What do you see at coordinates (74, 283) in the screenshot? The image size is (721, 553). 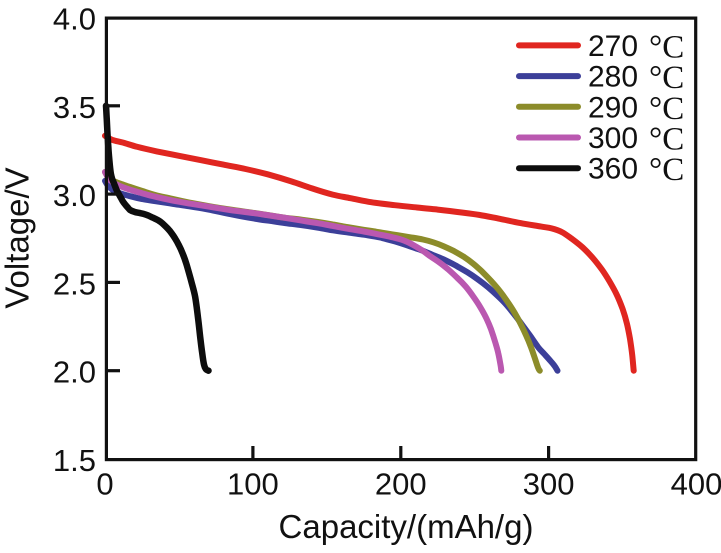 I see `svg-text: 2.5` at bounding box center [74, 283].